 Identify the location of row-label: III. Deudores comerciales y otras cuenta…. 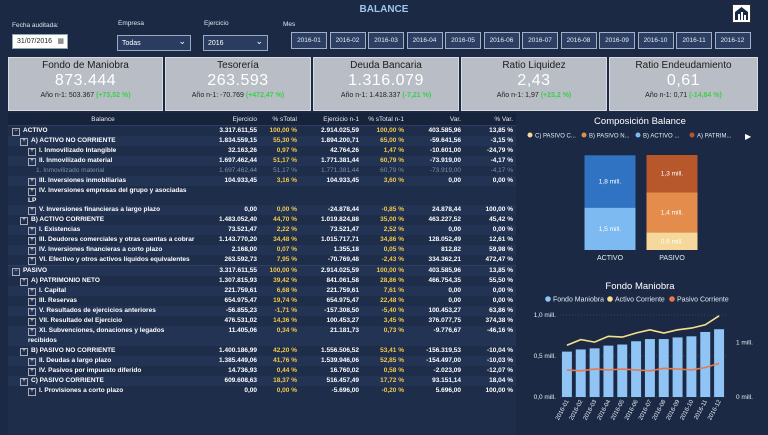
(117, 239).